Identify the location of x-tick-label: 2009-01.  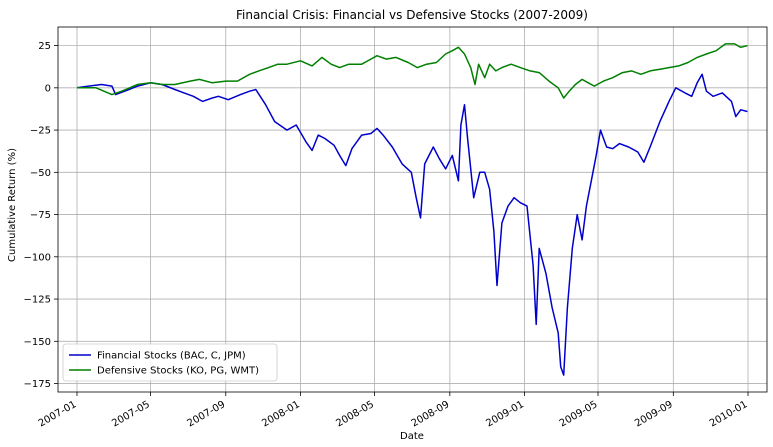
(505, 414).